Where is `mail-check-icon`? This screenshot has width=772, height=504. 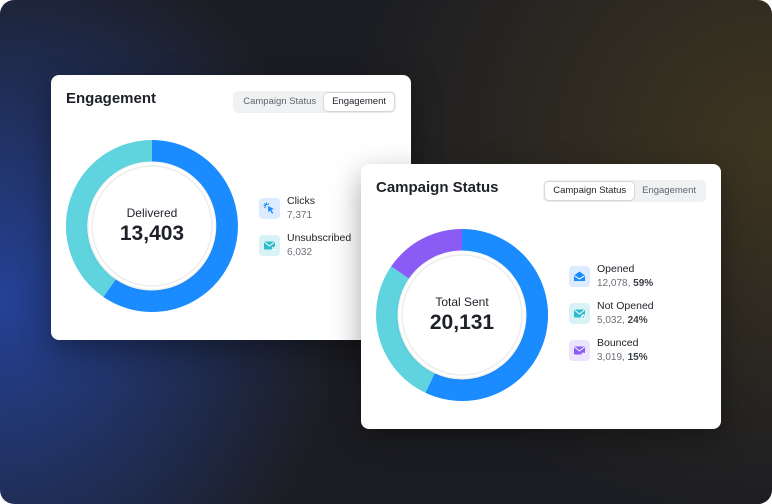
mail-check-icon is located at coordinates (579, 313).